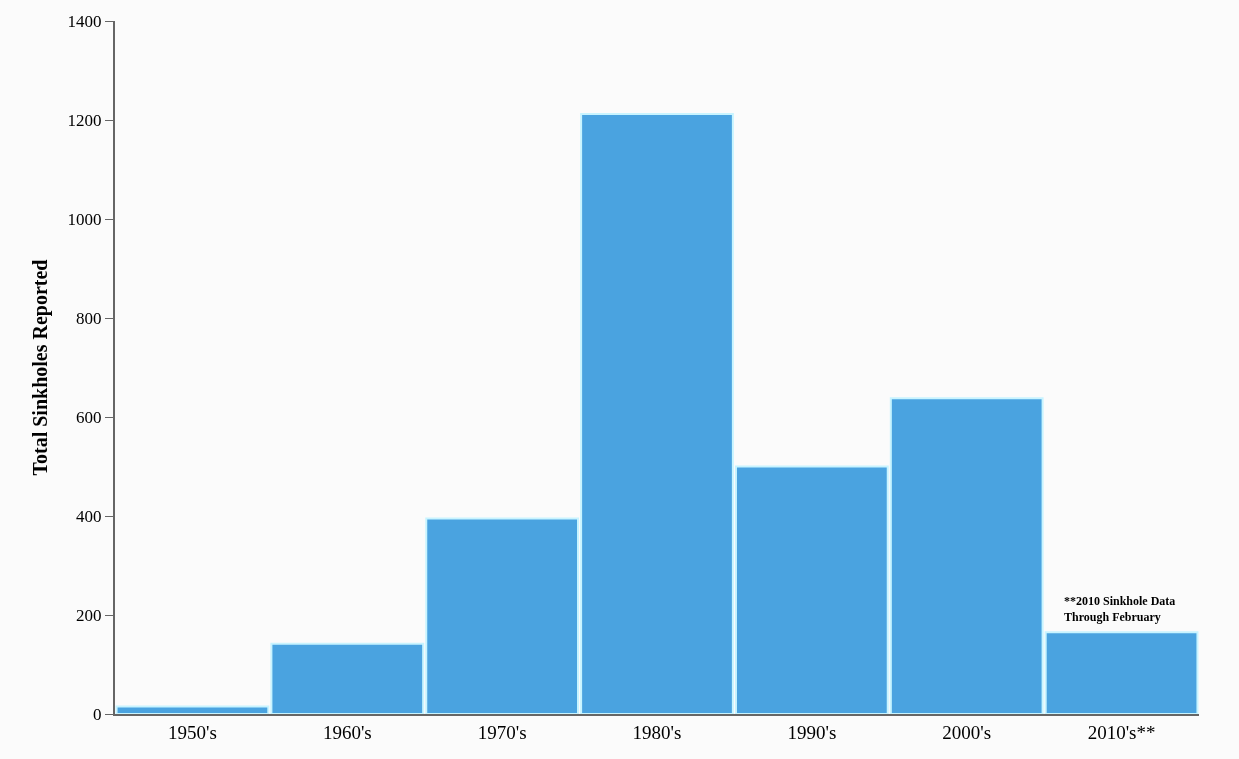 The height and width of the screenshot is (759, 1239). I want to click on x-tick-label: 2000's, so click(967, 732).